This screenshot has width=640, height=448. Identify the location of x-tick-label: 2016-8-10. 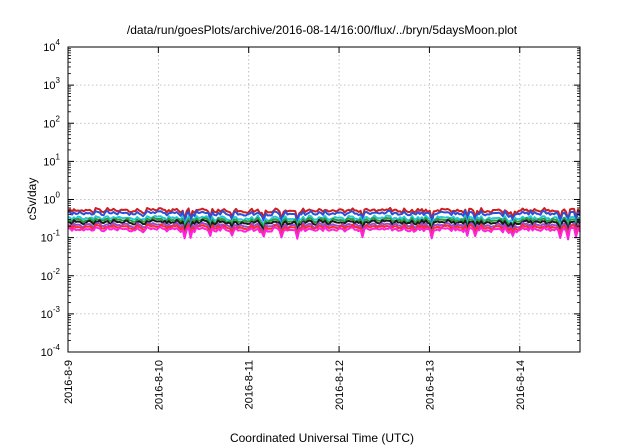
(159, 385).